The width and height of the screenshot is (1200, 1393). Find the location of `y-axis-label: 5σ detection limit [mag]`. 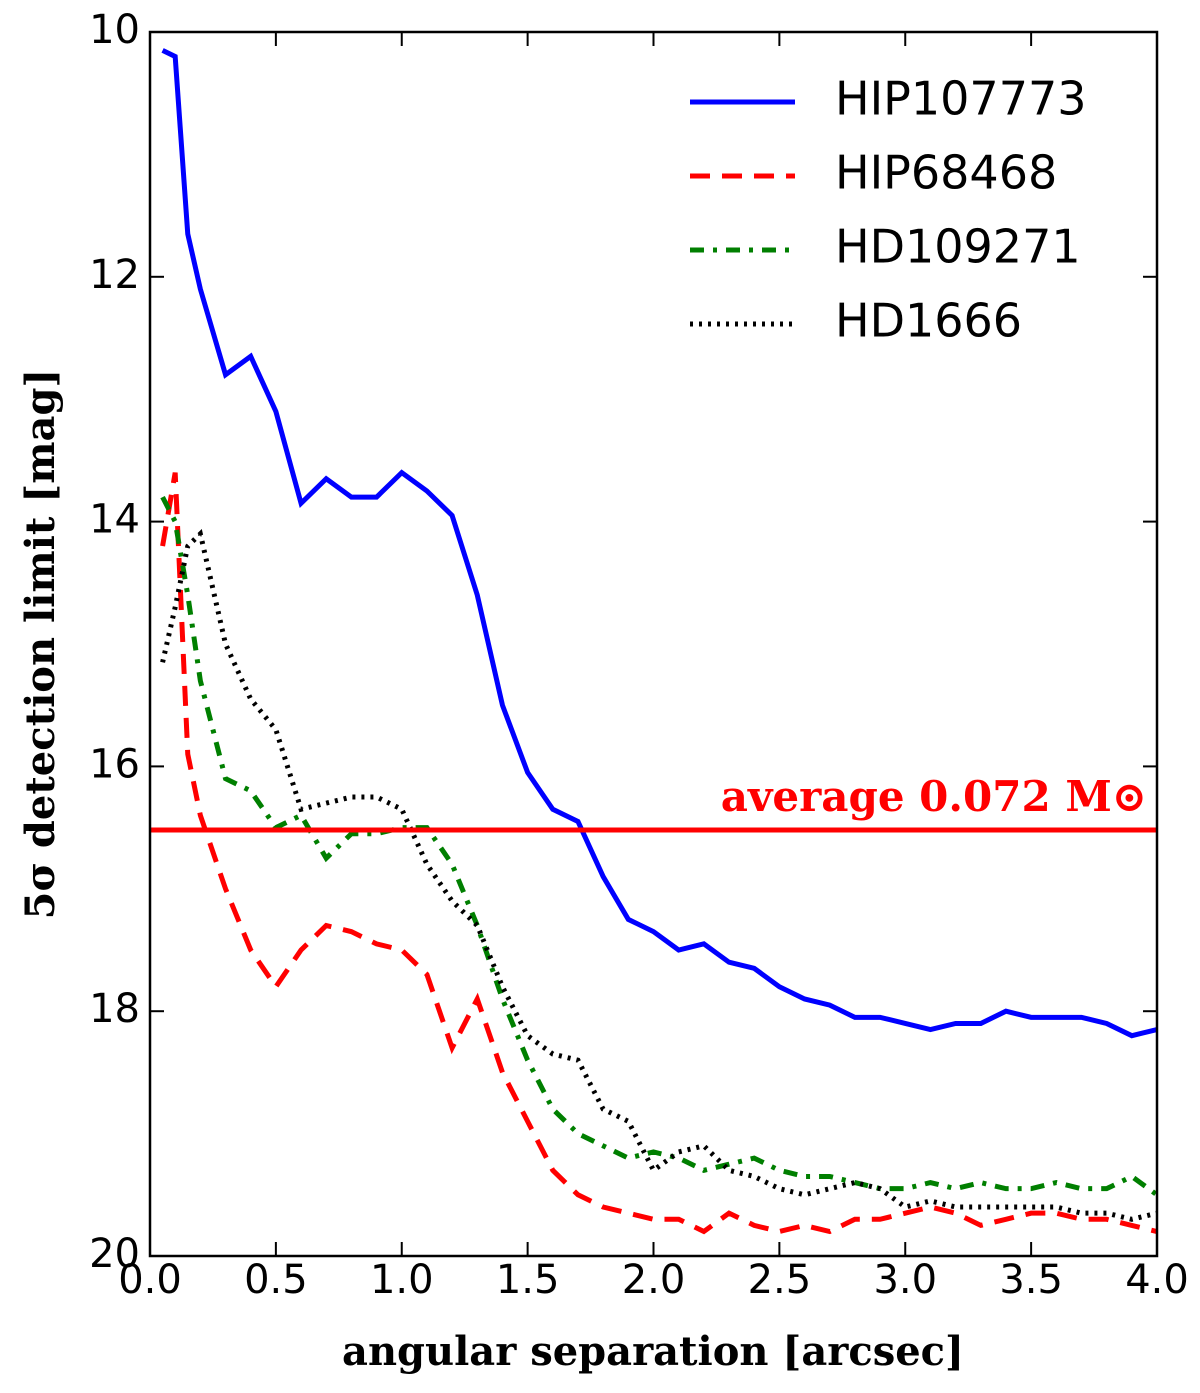

y-axis-label: 5σ detection limit [mag] is located at coordinates (40, 644).